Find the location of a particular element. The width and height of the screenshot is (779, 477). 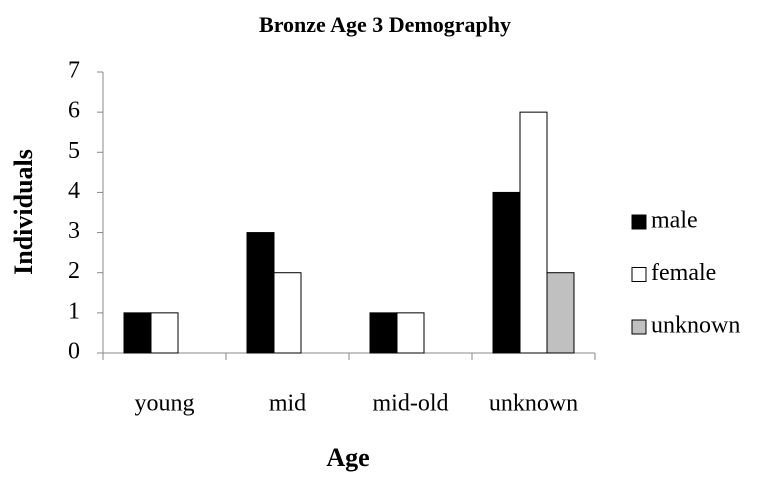

y-tick-label: 4 is located at coordinates (74, 191).